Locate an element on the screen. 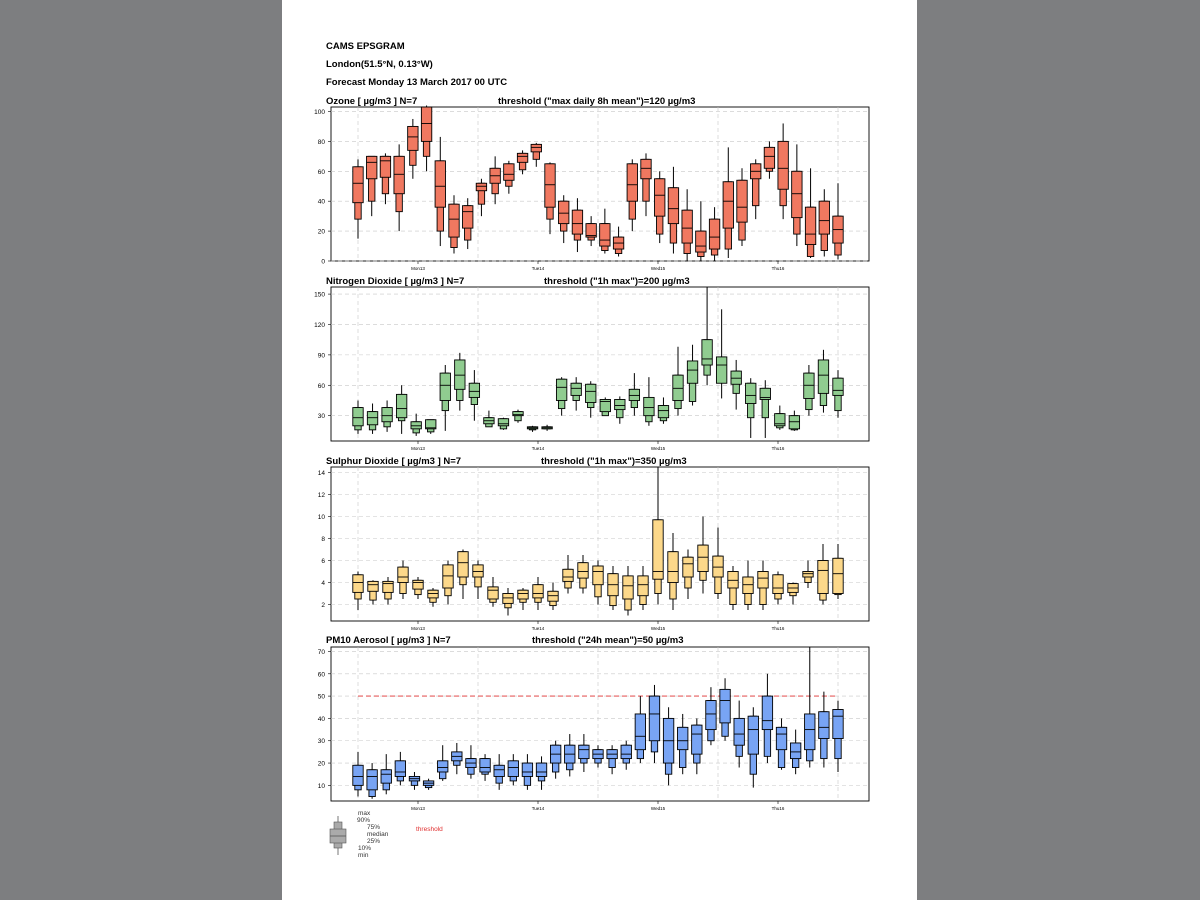 This screenshot has height=900, width=1200. y-tick-label: 70 is located at coordinates (322, 652).